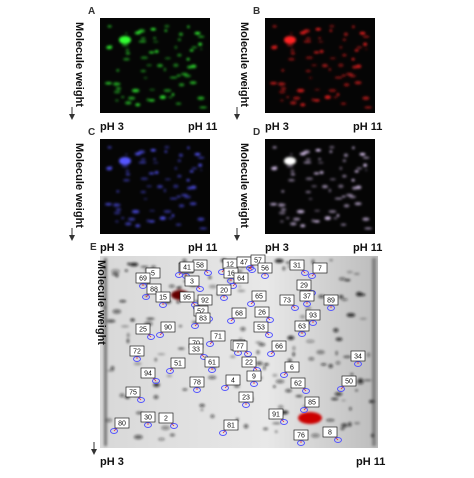 The width and height of the screenshot is (474, 478). Describe the element at coordinates (313, 315) in the screenshot. I see `spot-label: 93` at that location.